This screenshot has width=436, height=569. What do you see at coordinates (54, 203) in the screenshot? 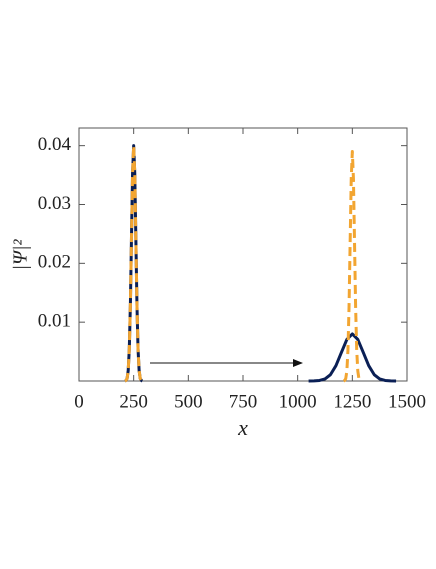
I see `y-tick-label: 0.03` at bounding box center [54, 203].